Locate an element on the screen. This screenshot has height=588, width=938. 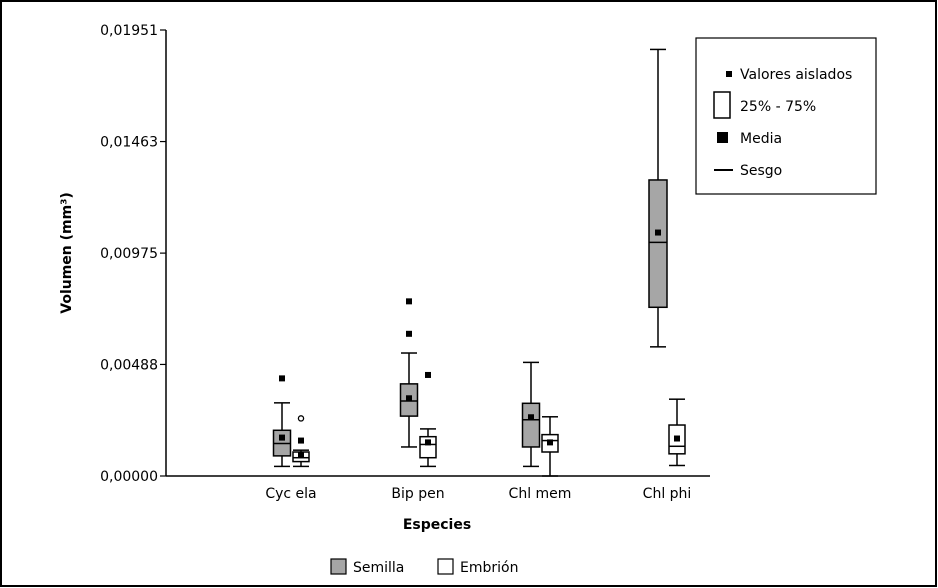
mean-legend-icon is located at coordinates (722, 137).